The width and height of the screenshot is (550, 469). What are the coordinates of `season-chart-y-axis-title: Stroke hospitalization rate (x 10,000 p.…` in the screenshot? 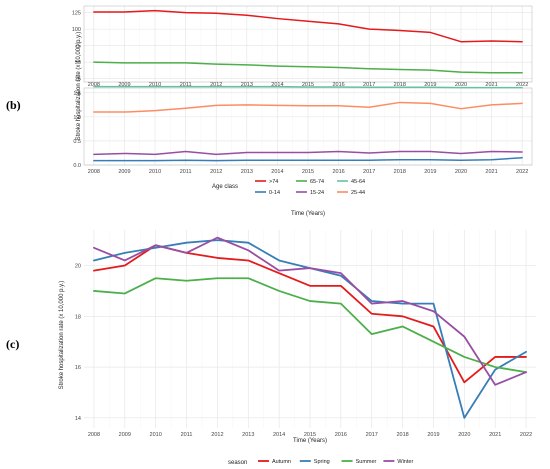 It's located at (62, 335).